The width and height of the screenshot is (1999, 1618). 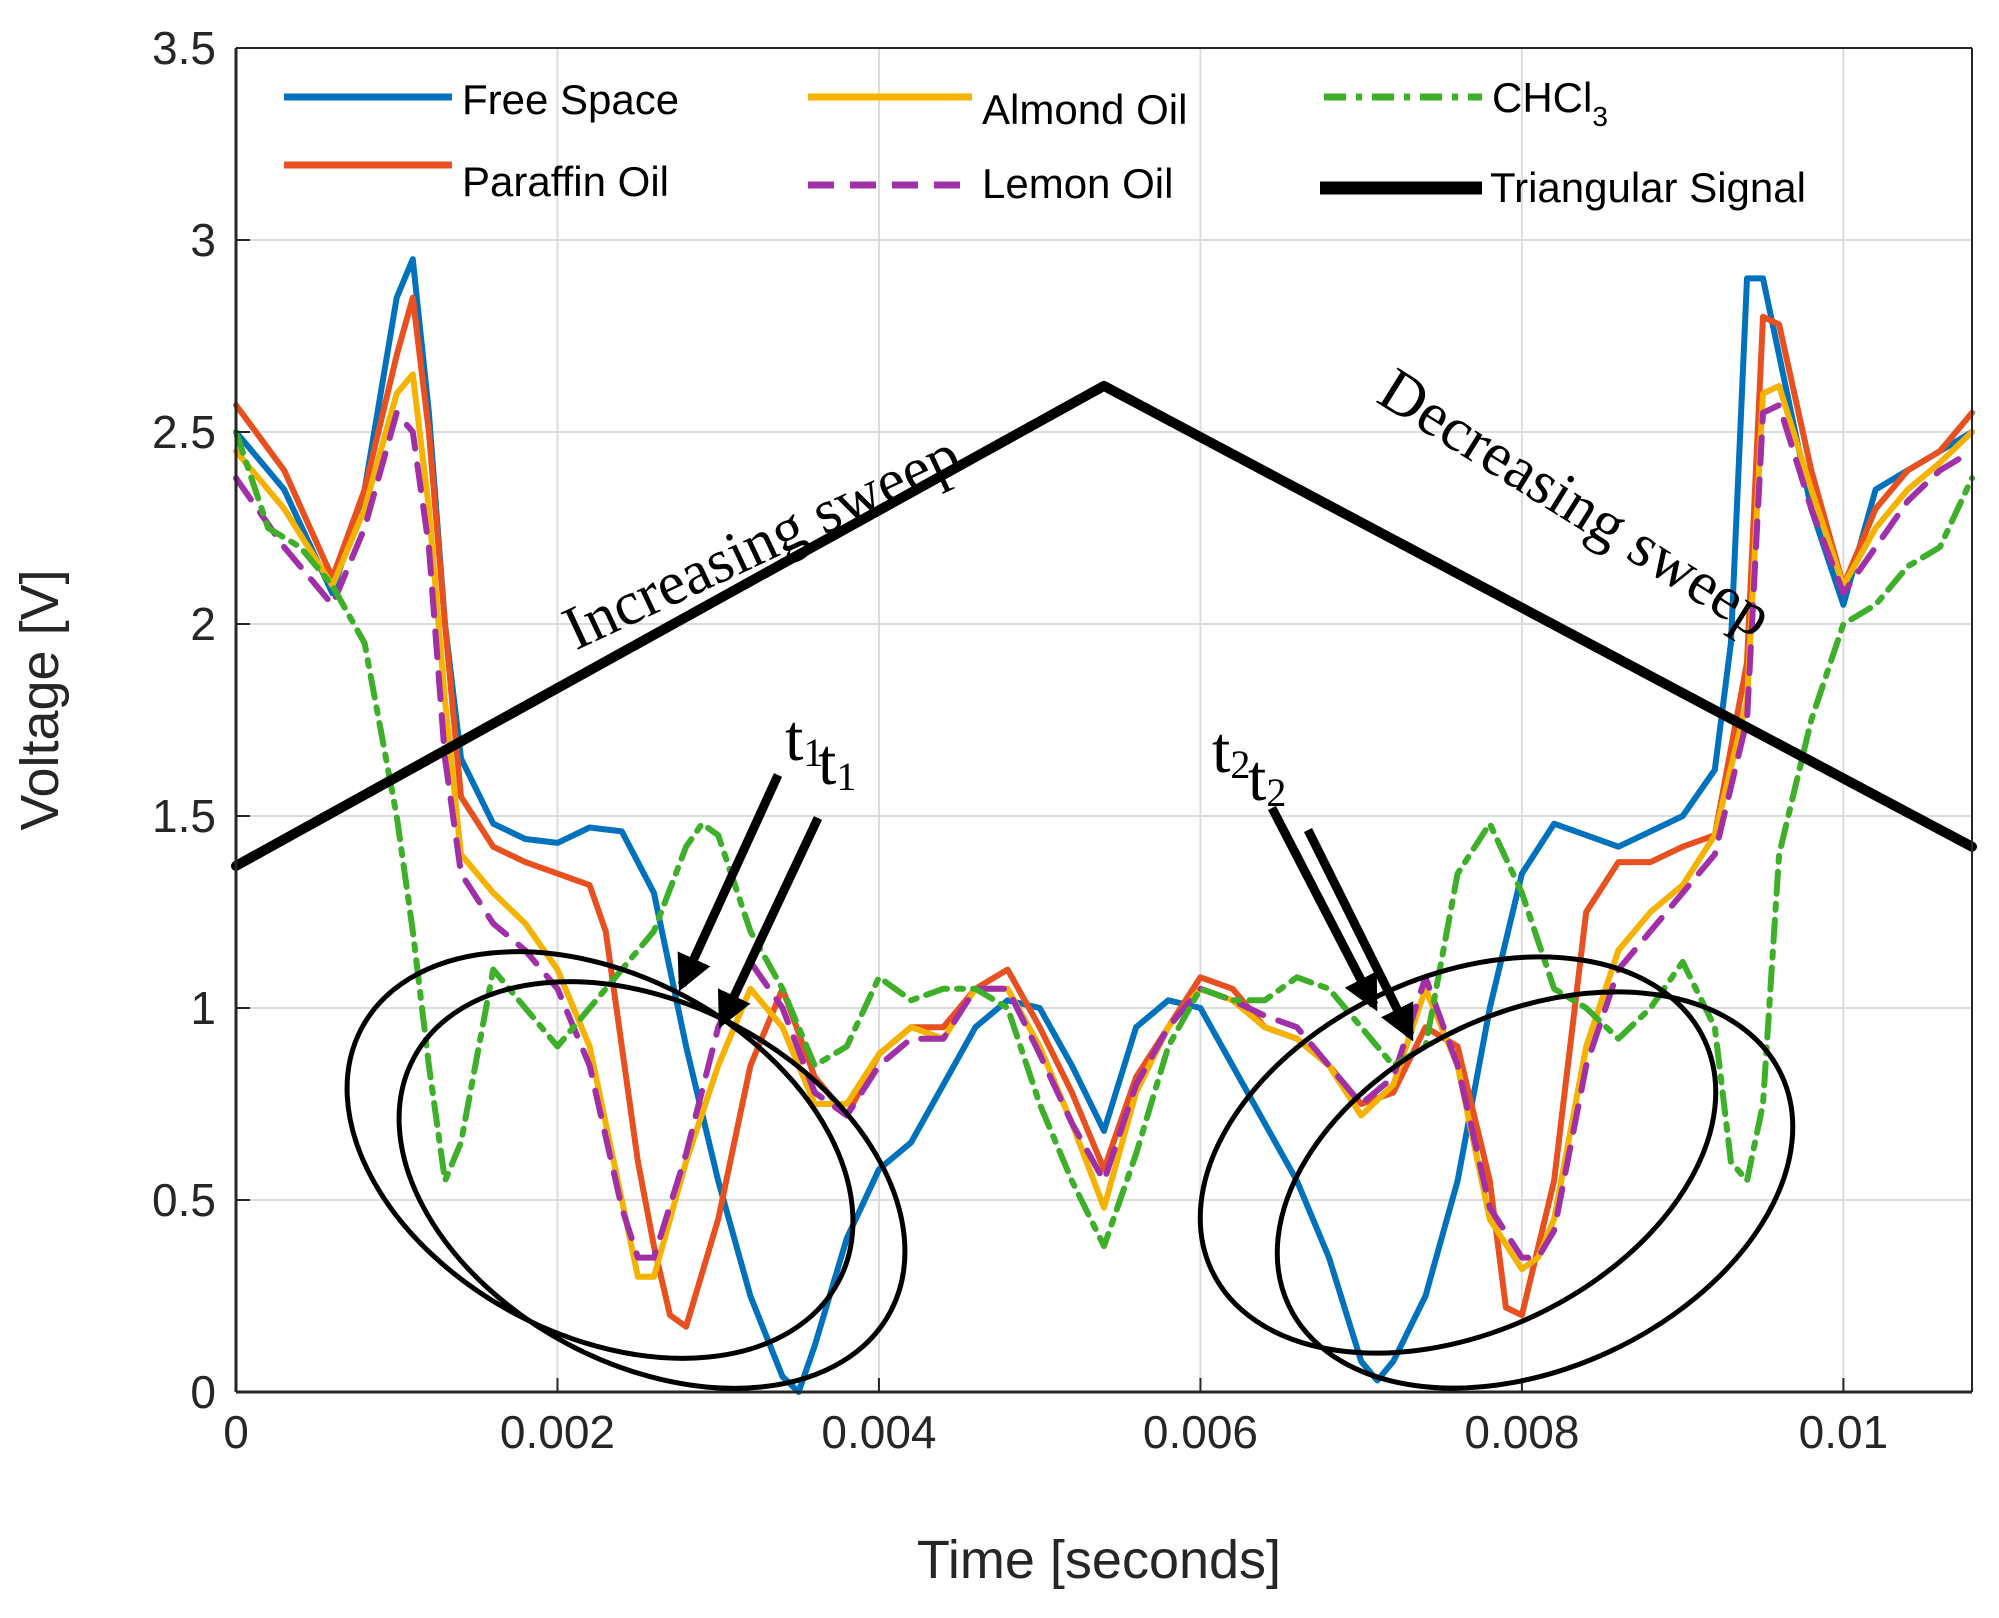 What do you see at coordinates (1240, 764) in the screenshot?
I see `annotation-t2-a-sub: 2` at bounding box center [1240, 764].